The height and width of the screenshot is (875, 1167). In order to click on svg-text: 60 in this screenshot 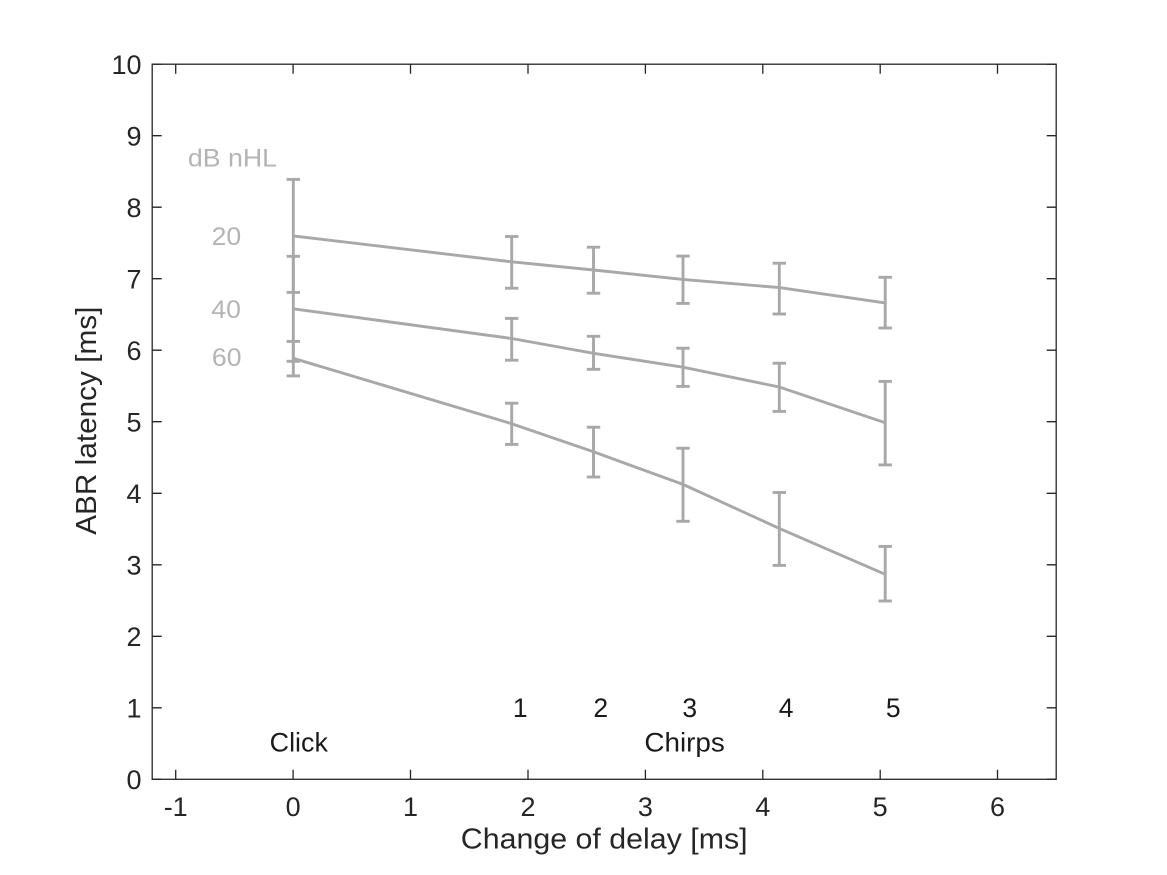, I will do `click(227, 358)`.